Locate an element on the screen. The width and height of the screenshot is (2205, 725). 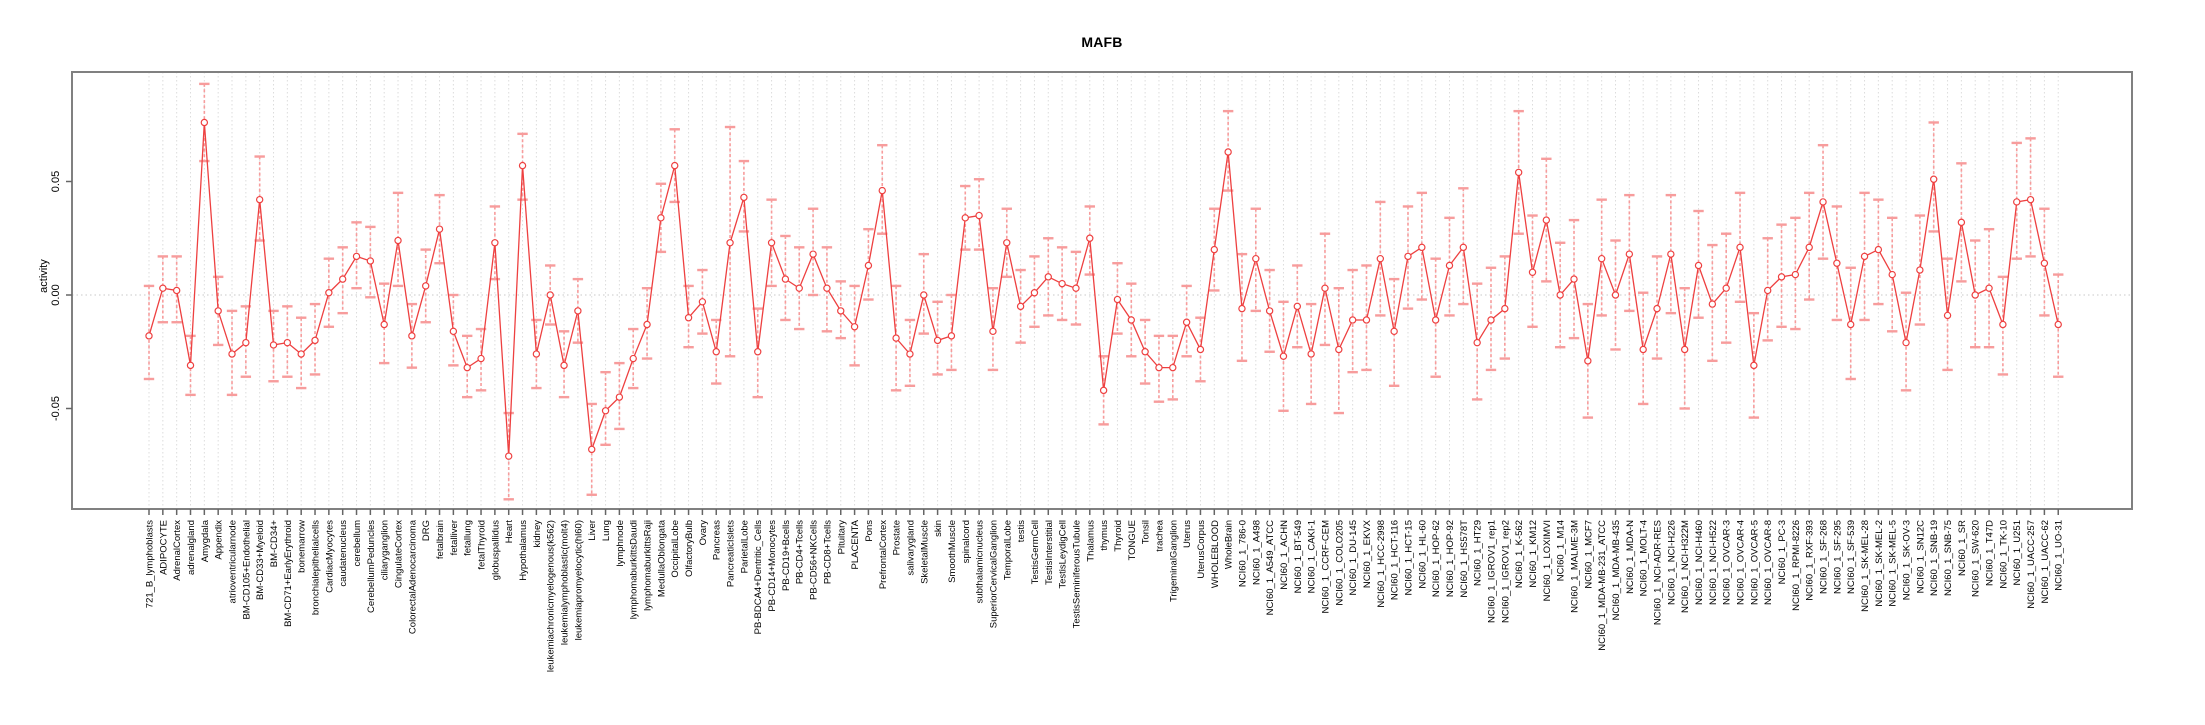
x-tick-label: Uterus is located at coordinates (1187, 534).